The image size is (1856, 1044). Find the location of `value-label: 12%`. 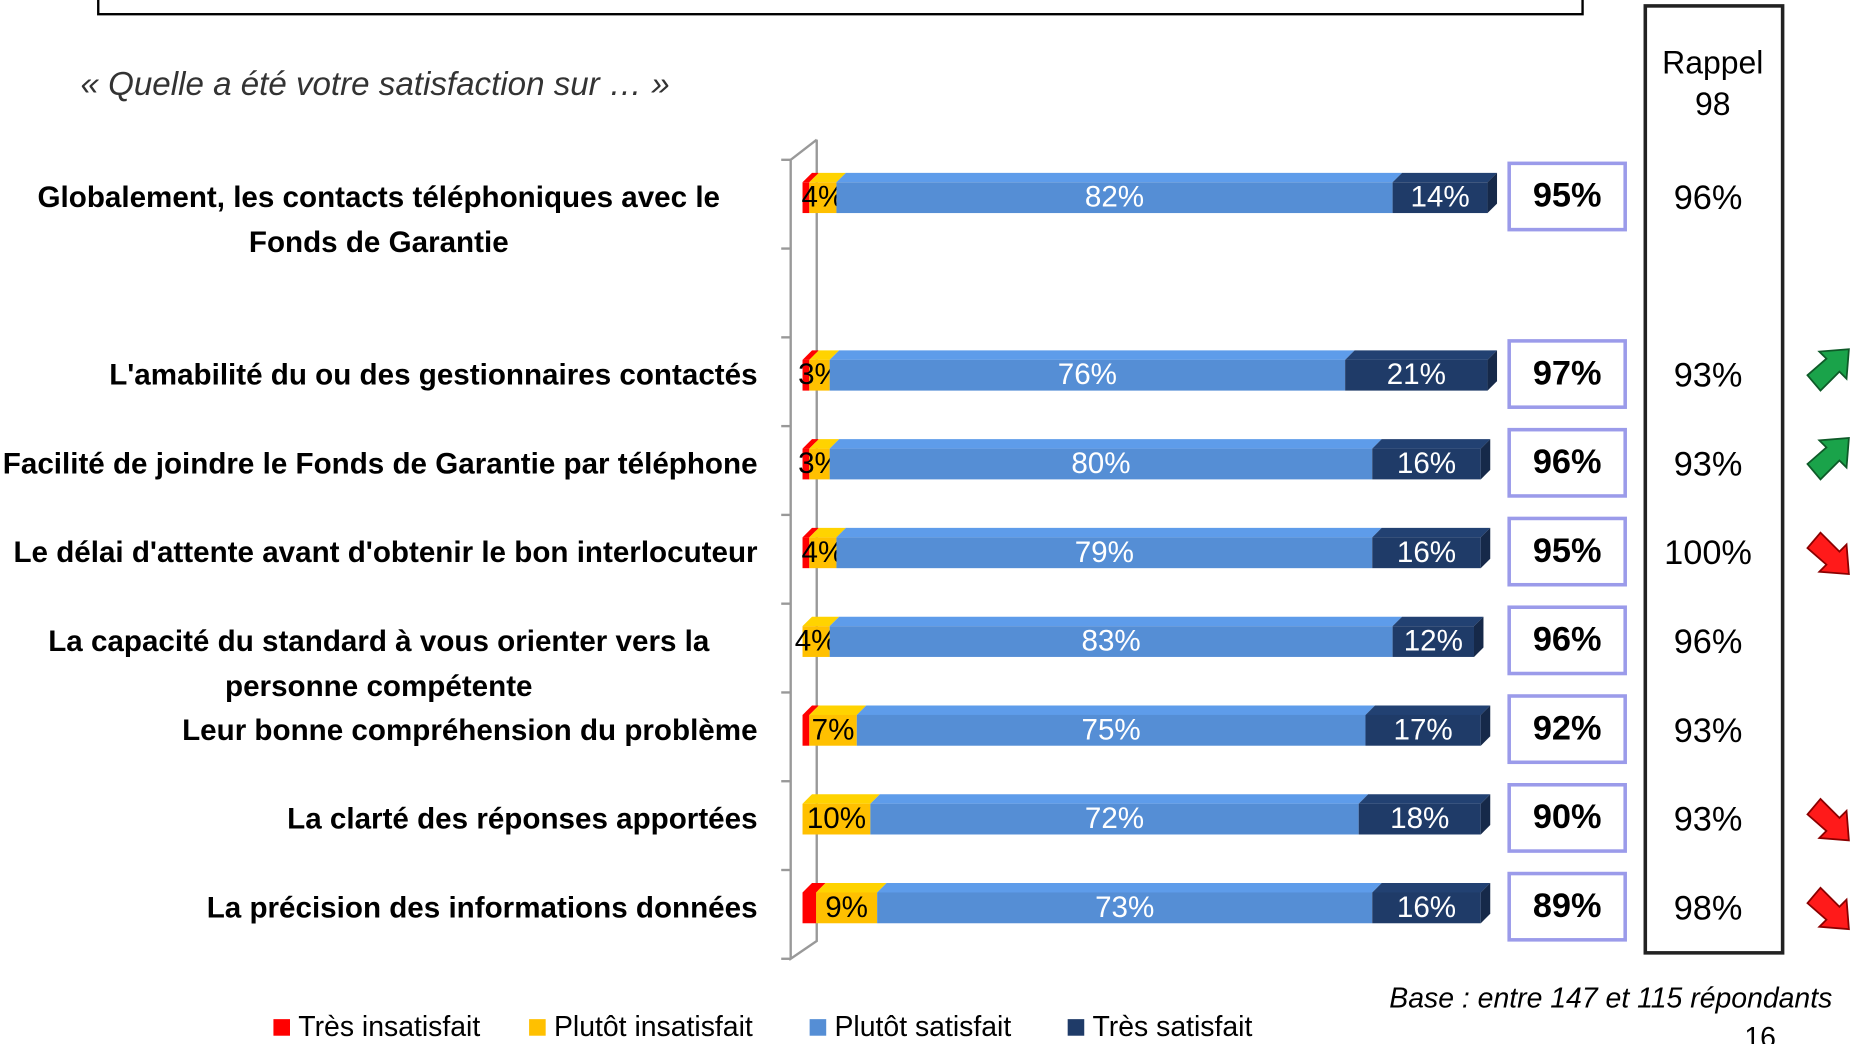

value-label: 12% is located at coordinates (1433, 641).